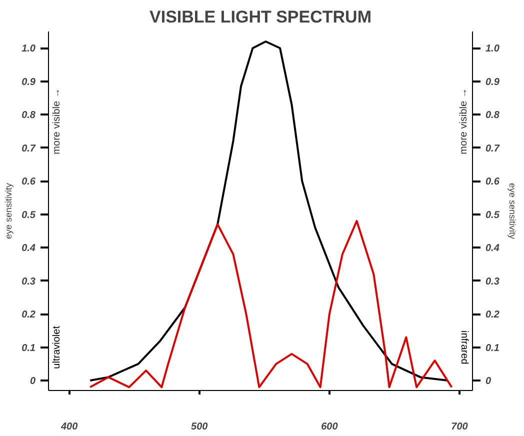 The height and width of the screenshot is (436, 524). Describe the element at coordinates (261, 17) in the screenshot. I see `chart-title: VISIBLE LIGHT SPECTRUM` at that location.